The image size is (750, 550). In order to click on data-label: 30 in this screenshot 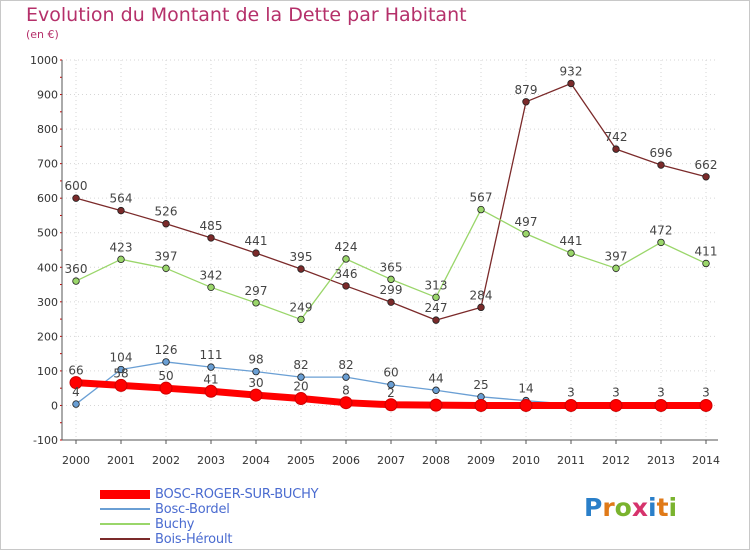, I will do `click(255, 383)`.